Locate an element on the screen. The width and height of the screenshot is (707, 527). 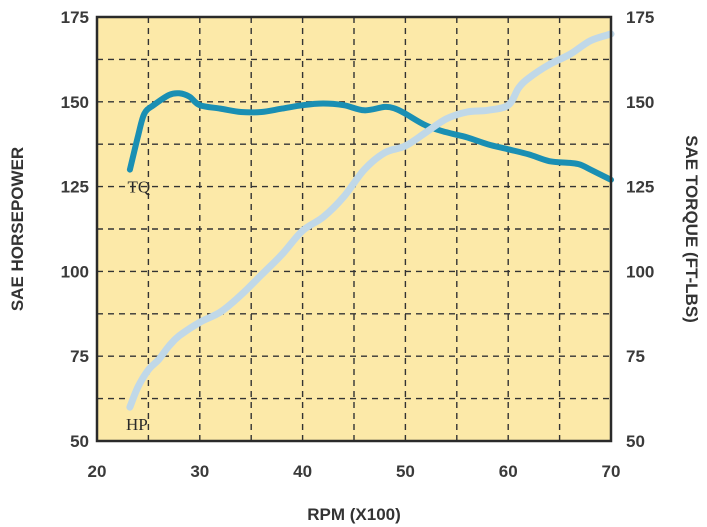
y-tick-label-left: 100 is located at coordinates (75, 271).